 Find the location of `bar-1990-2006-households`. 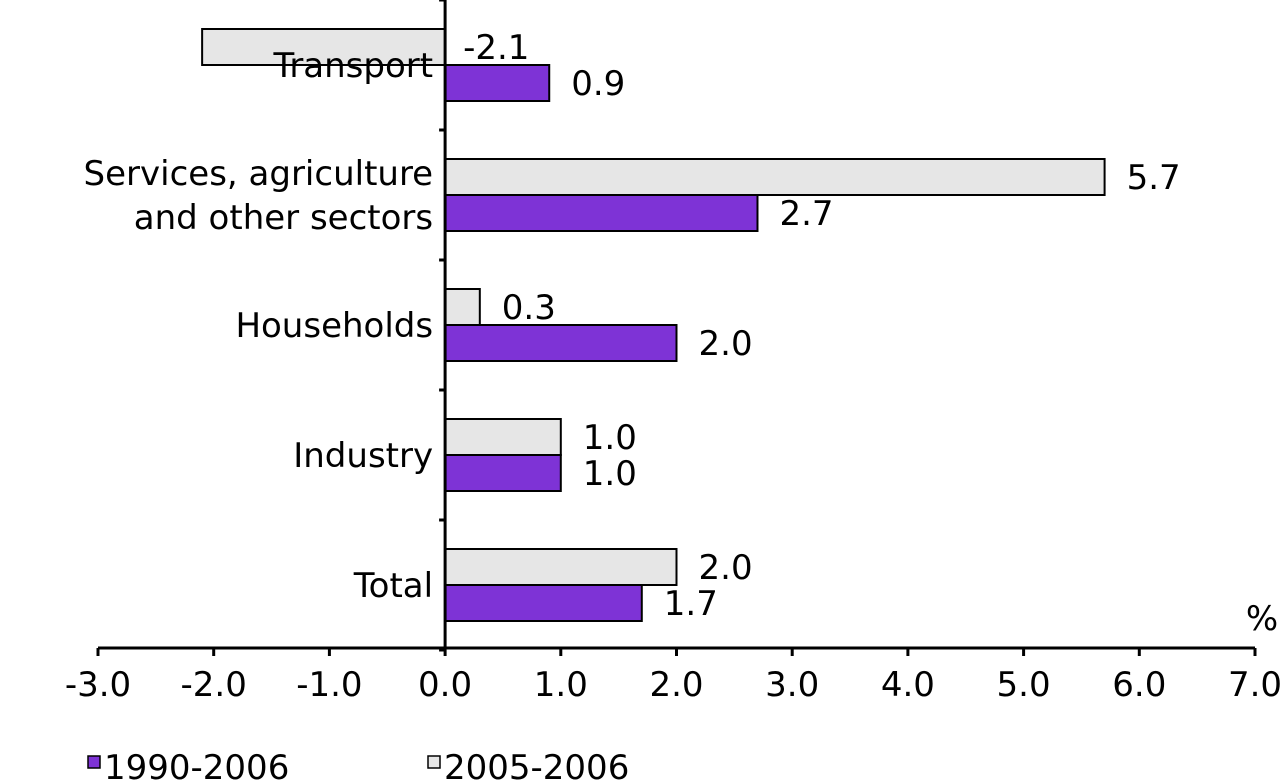

bar-1990-2006-households is located at coordinates (561, 343).